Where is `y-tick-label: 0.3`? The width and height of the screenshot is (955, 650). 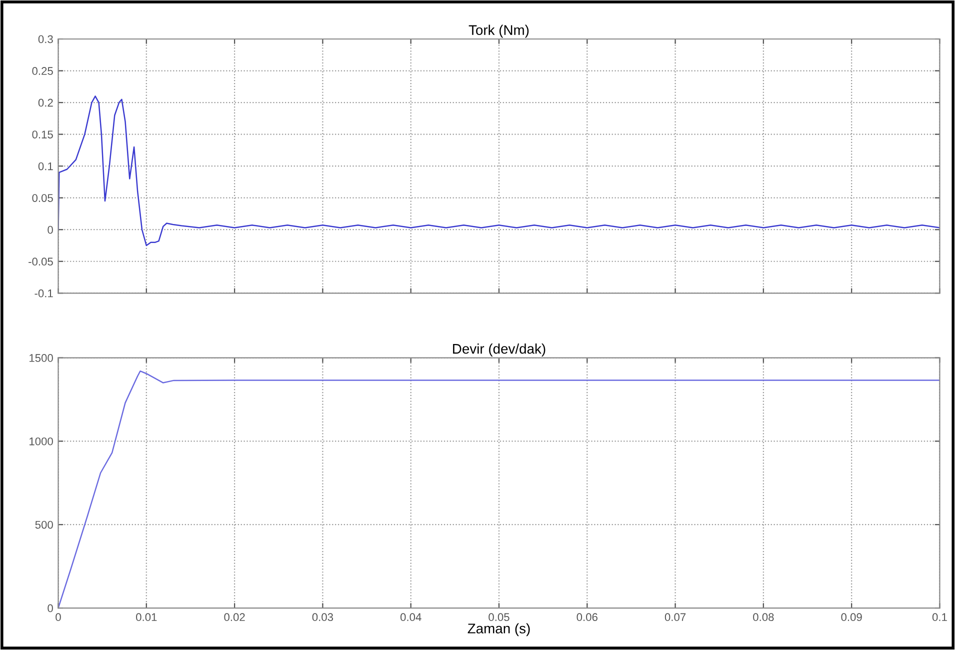 y-tick-label: 0.3 is located at coordinates (45, 39).